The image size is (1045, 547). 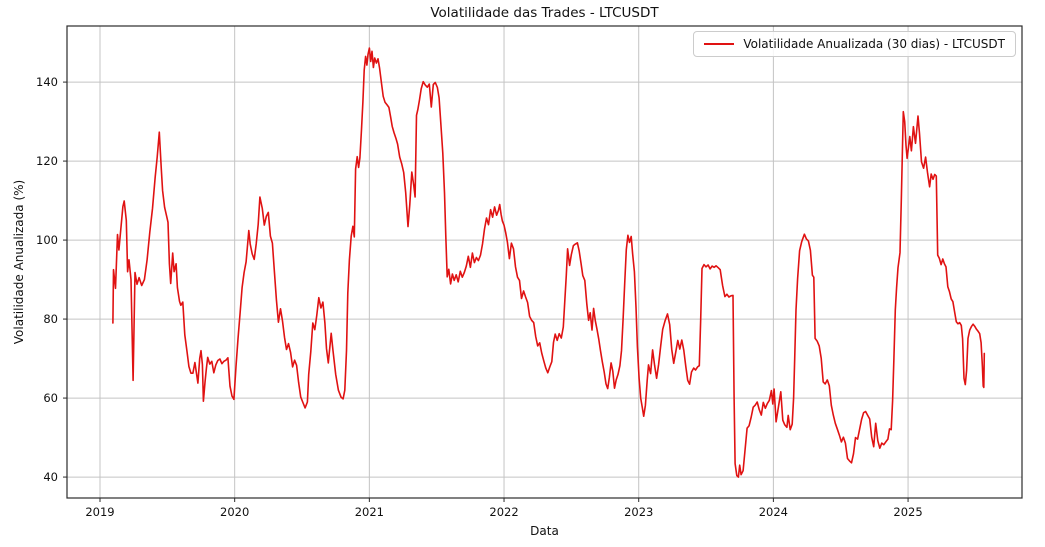 What do you see at coordinates (99, 512) in the screenshot?
I see `x-tick-label: 2019` at bounding box center [99, 512].